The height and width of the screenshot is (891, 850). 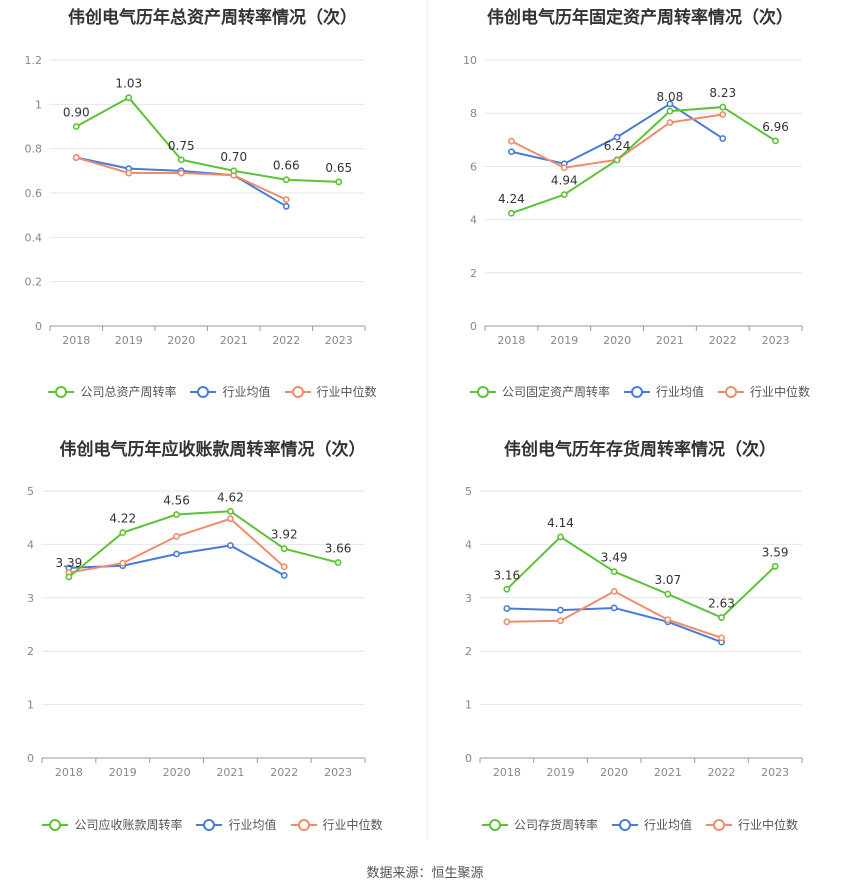 I want to click on legend-line-icon, so click(x=624, y=824).